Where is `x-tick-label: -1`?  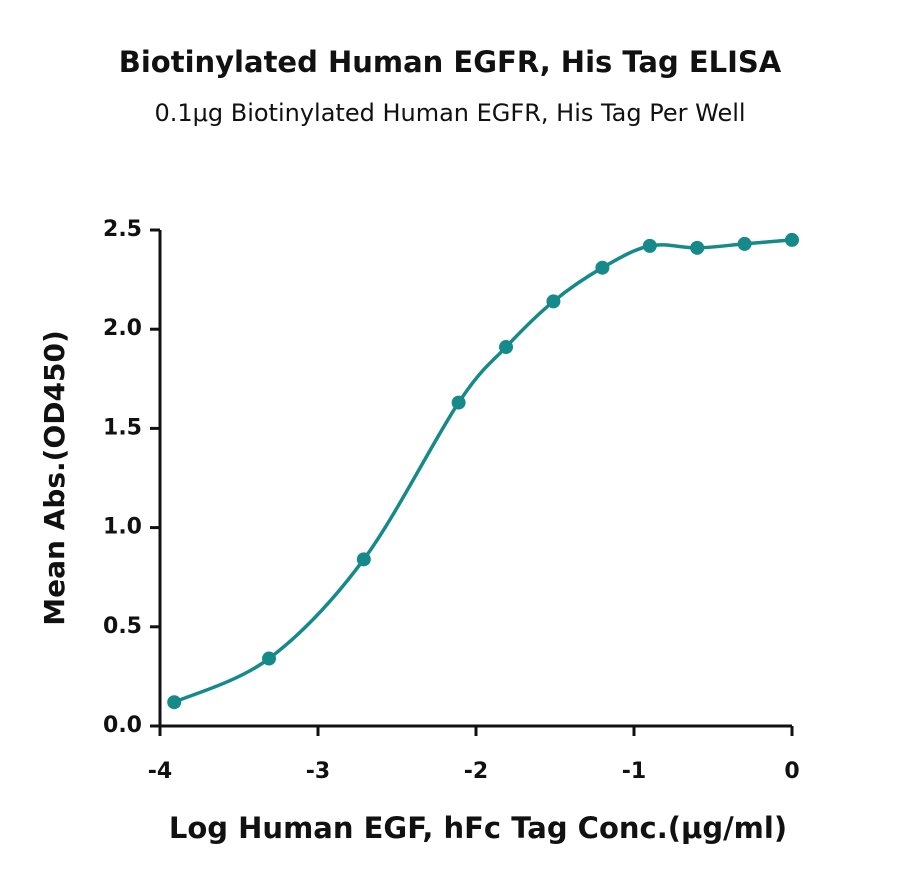
x-tick-label: -1 is located at coordinates (634, 771).